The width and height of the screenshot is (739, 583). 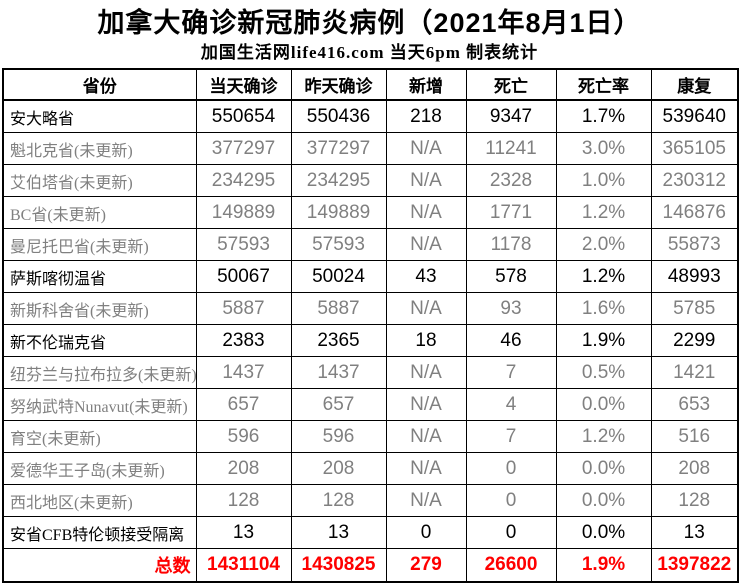 What do you see at coordinates (603, 84) in the screenshot?
I see `column-header-death-rate: 死亡率` at bounding box center [603, 84].